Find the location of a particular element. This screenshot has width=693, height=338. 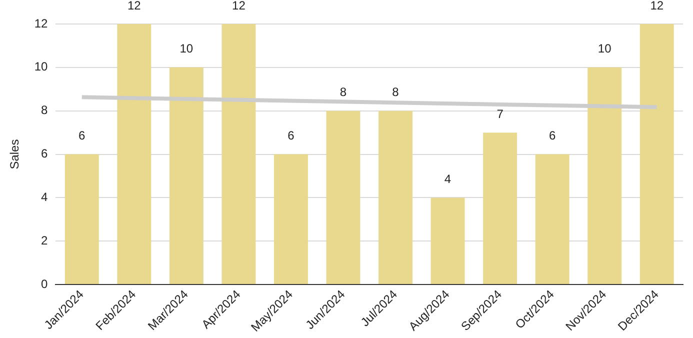

y-axis-title: Sales is located at coordinates (15, 154).